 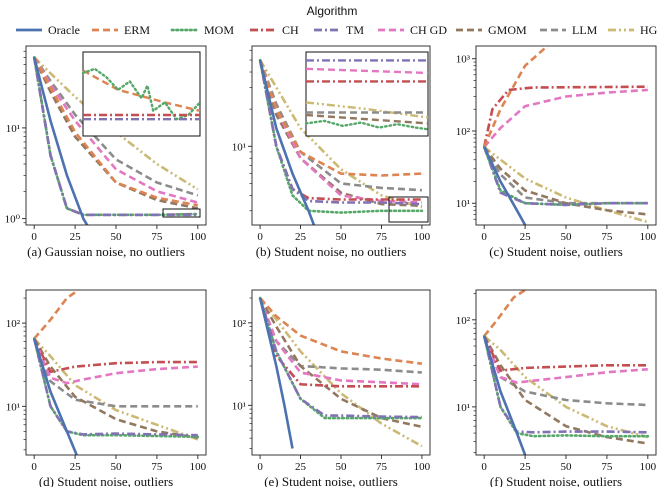 I want to click on y-tick-label: 10³, so click(x=463, y=60).